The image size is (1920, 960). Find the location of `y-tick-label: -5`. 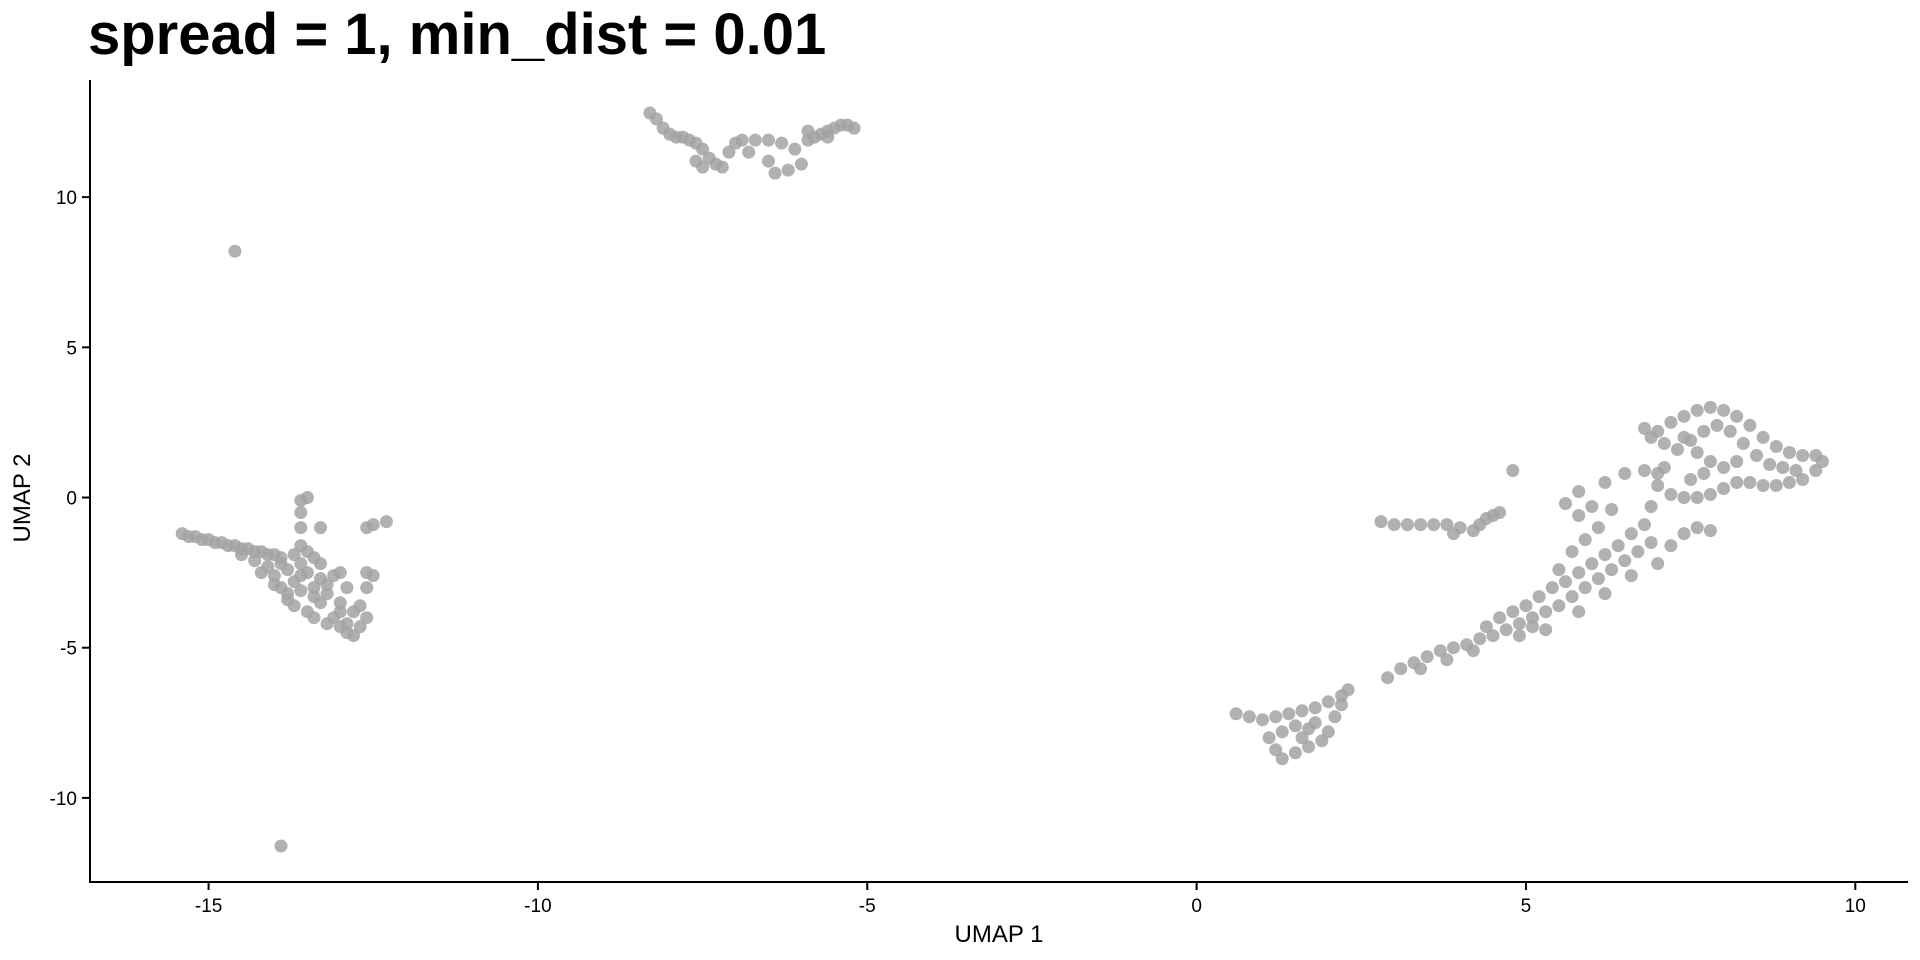

y-tick-label: -5 is located at coordinates (68, 649).